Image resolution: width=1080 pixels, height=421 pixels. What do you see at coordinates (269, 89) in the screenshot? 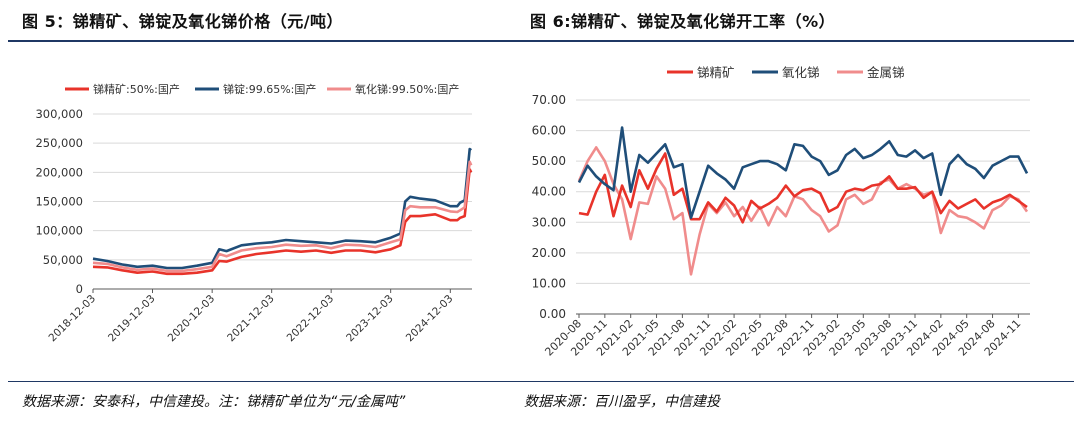
I see `legend-label: 锑锭:99.65%:国产` at bounding box center [269, 89].